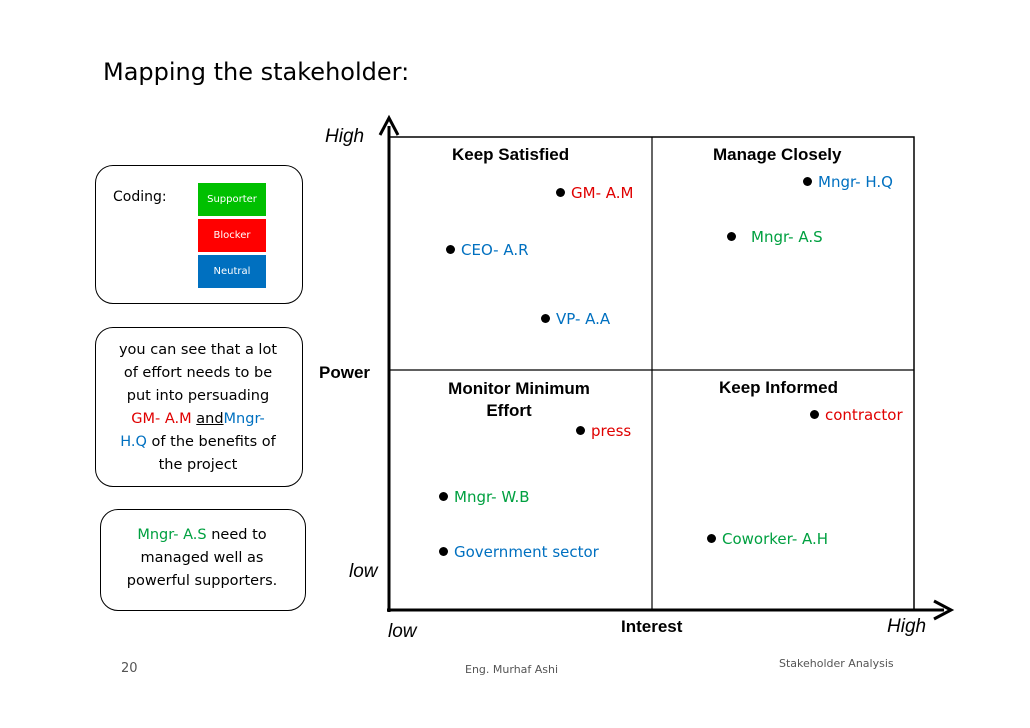 The width and height of the screenshot is (1030, 728). I want to click on stakeholder-contractor: contractor, so click(856, 415).